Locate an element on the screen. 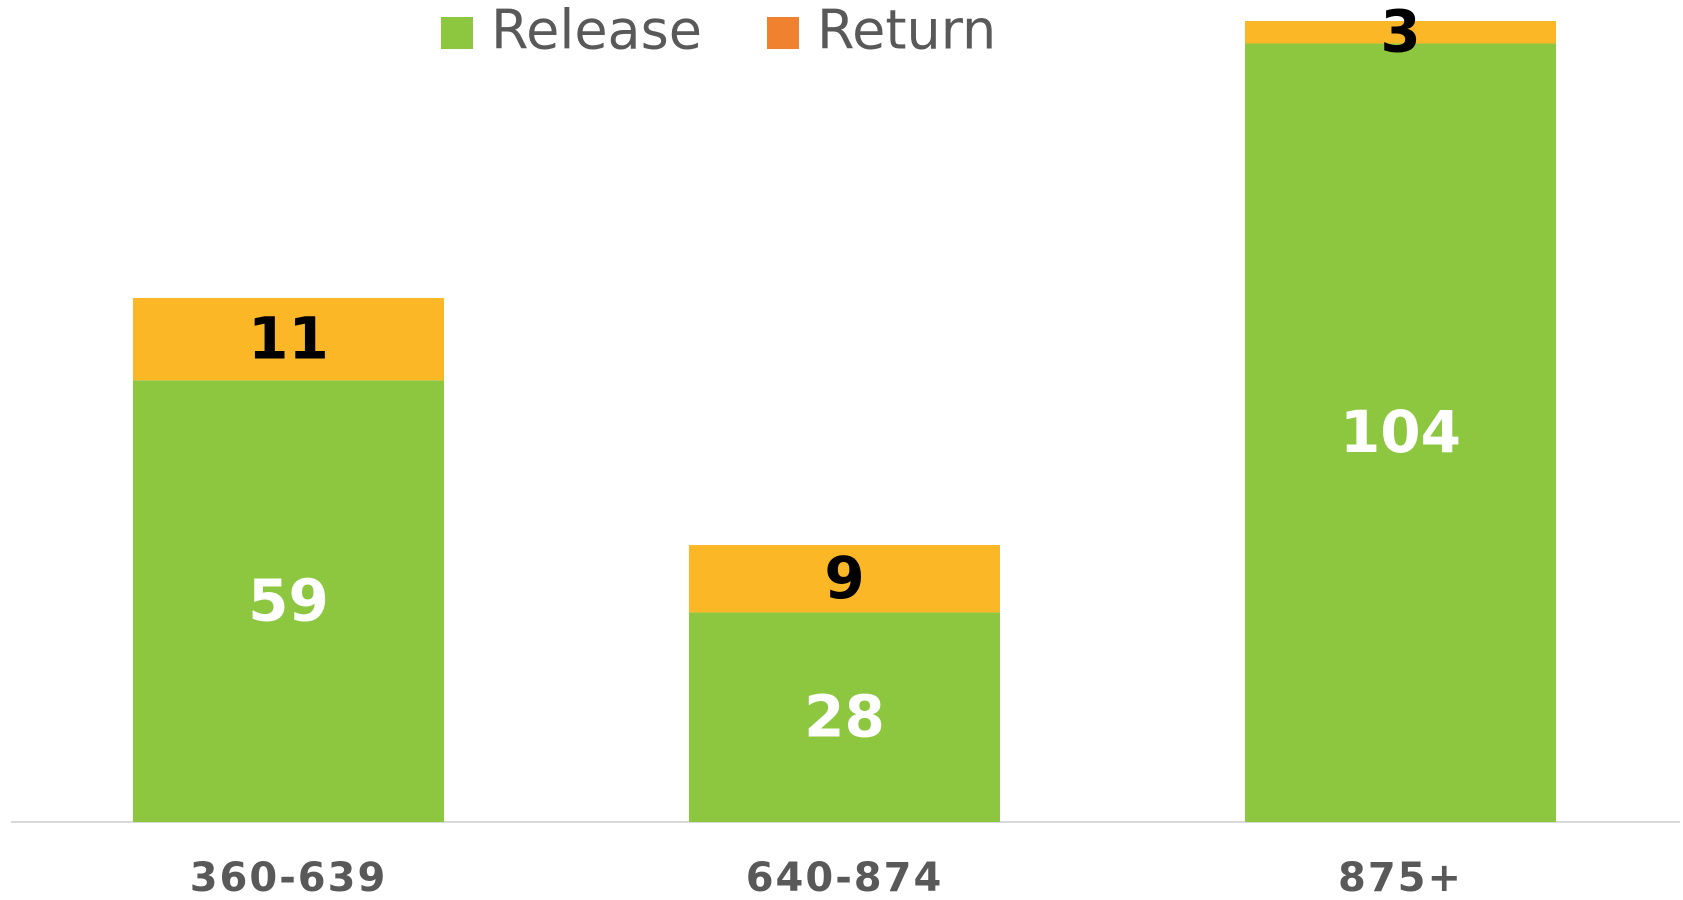 Image resolution: width=1683 pixels, height=900 pixels. data-label: 9 is located at coordinates (844, 578).